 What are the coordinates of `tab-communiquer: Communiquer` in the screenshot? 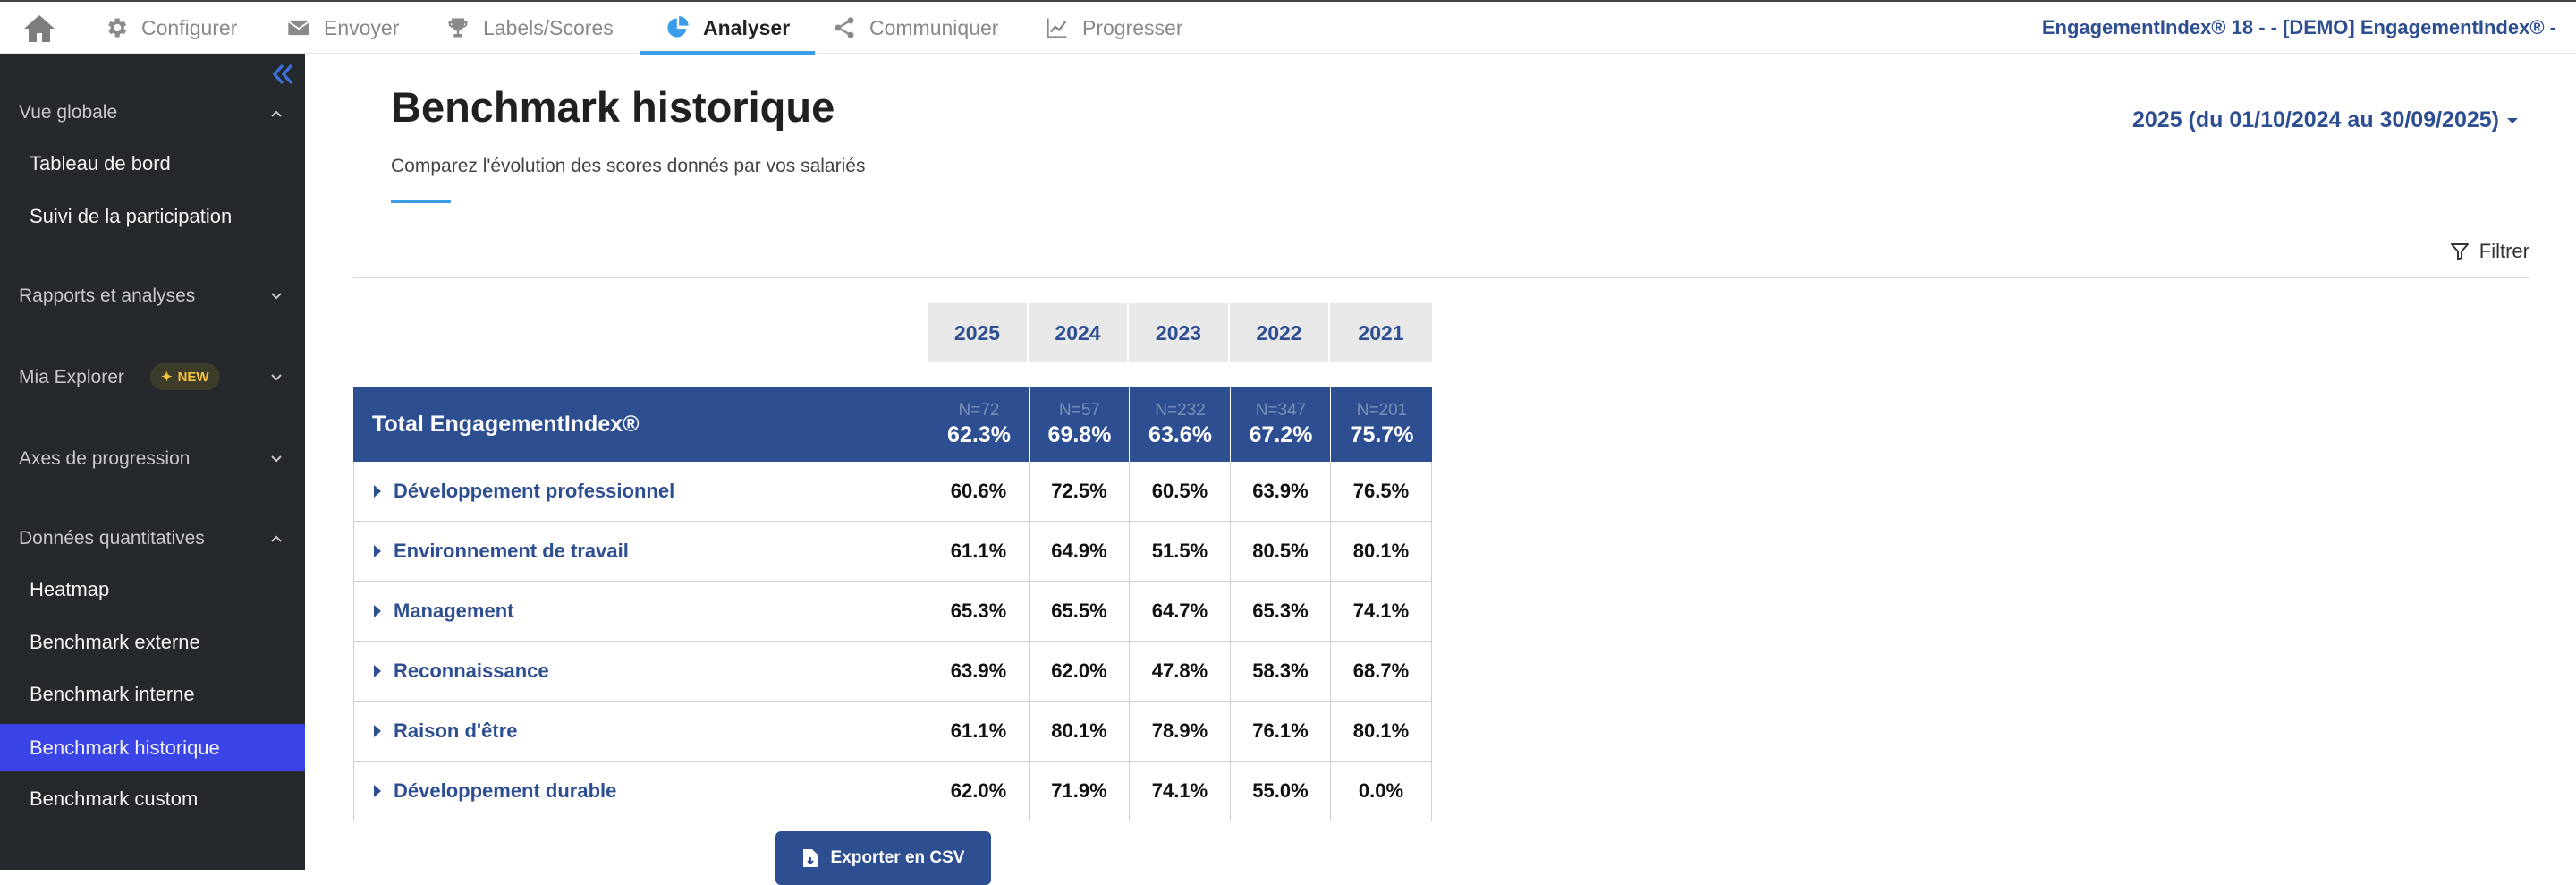 It's located at (915, 28).